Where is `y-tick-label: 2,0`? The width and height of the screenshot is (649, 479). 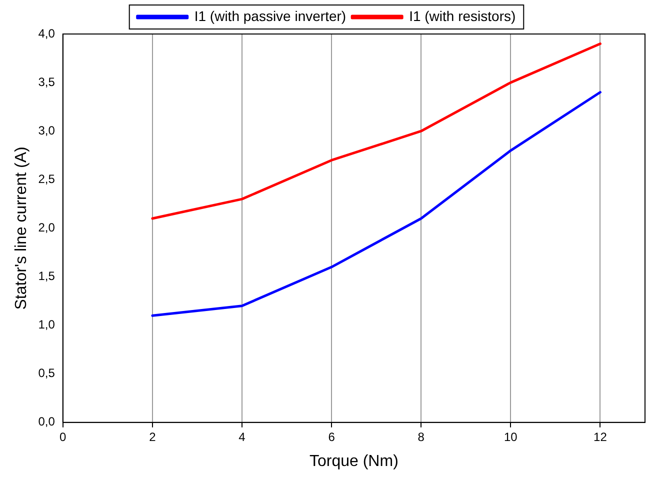
y-tick-label: 2,0 is located at coordinates (47, 227).